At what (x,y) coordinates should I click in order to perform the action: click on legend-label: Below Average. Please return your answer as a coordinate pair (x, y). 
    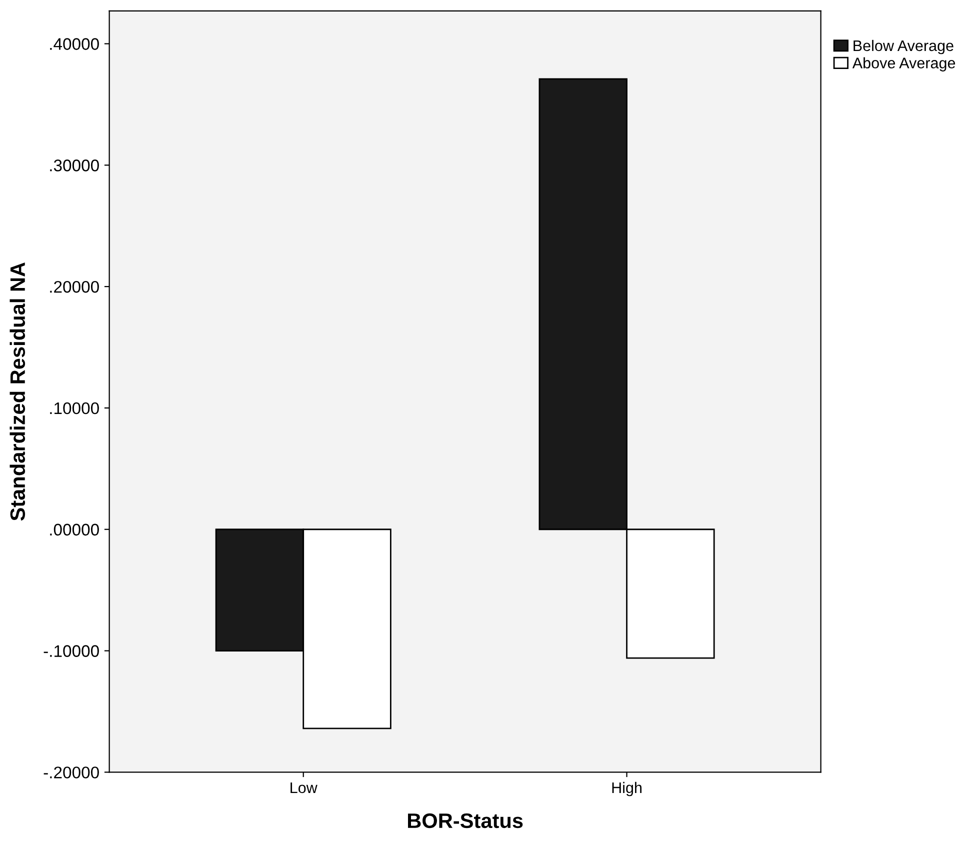
    Looking at the image, I should click on (904, 47).